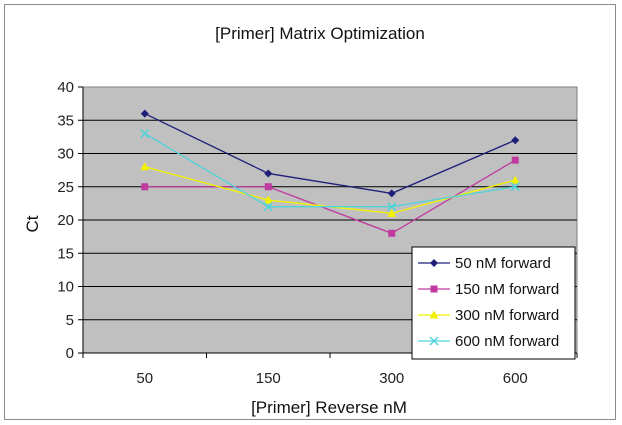  I want to click on x-tick-label: 50, so click(144, 378).